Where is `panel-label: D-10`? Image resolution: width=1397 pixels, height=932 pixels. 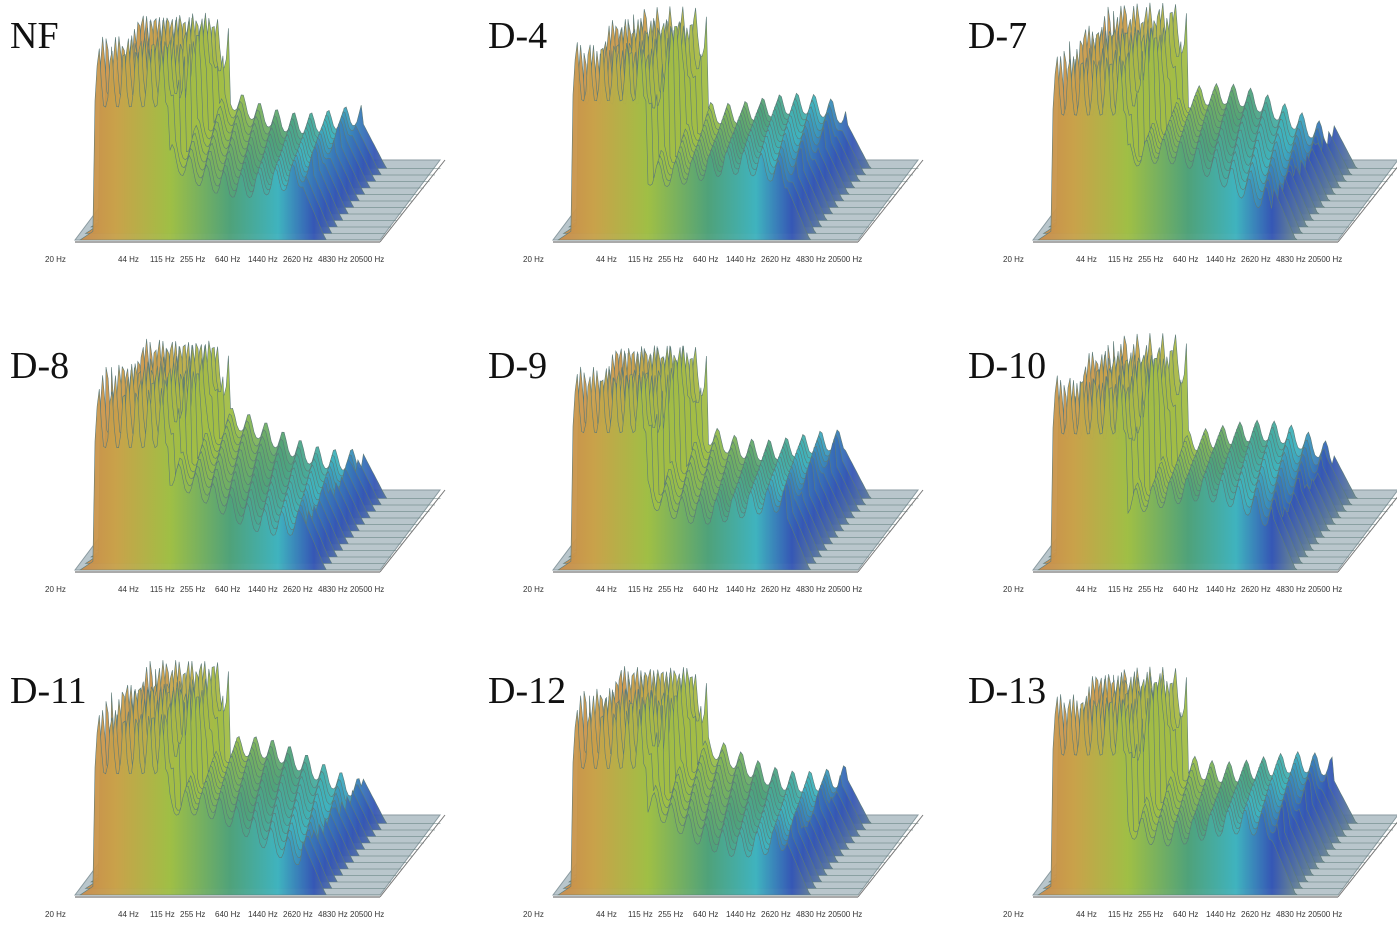 panel-label: D-10 is located at coordinates (1007, 366).